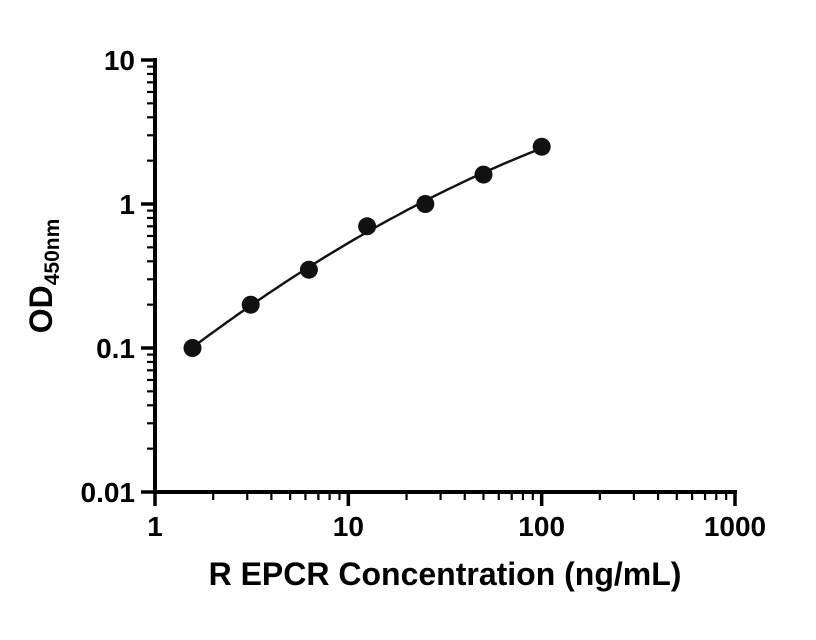  Describe the element at coordinates (127, 204) in the screenshot. I see `y-tick-label: 1` at that location.